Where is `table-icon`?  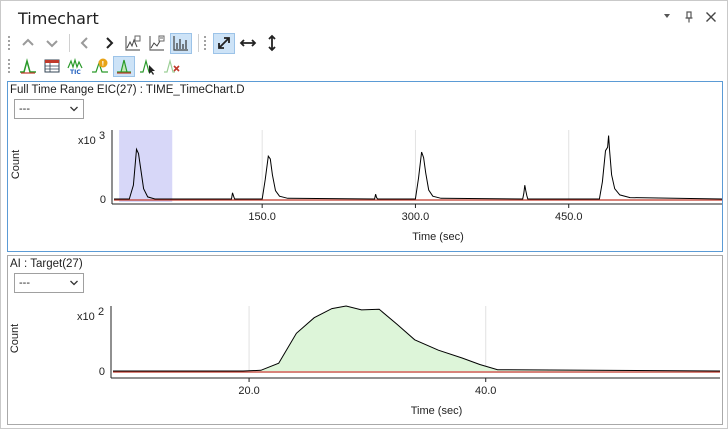
table-icon is located at coordinates (52, 66).